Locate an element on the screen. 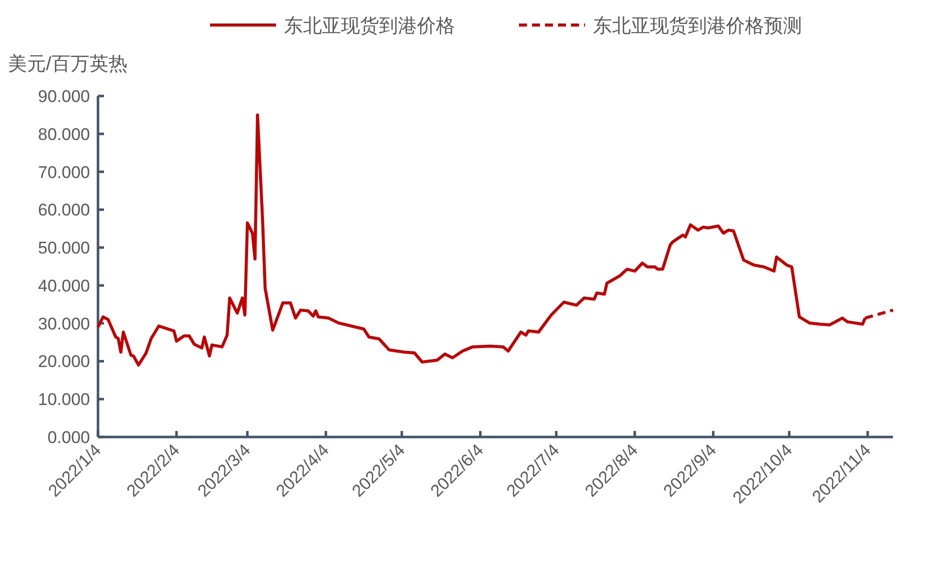 This screenshot has width=940, height=563. y-tick-label: 80.000 is located at coordinates (64, 134).